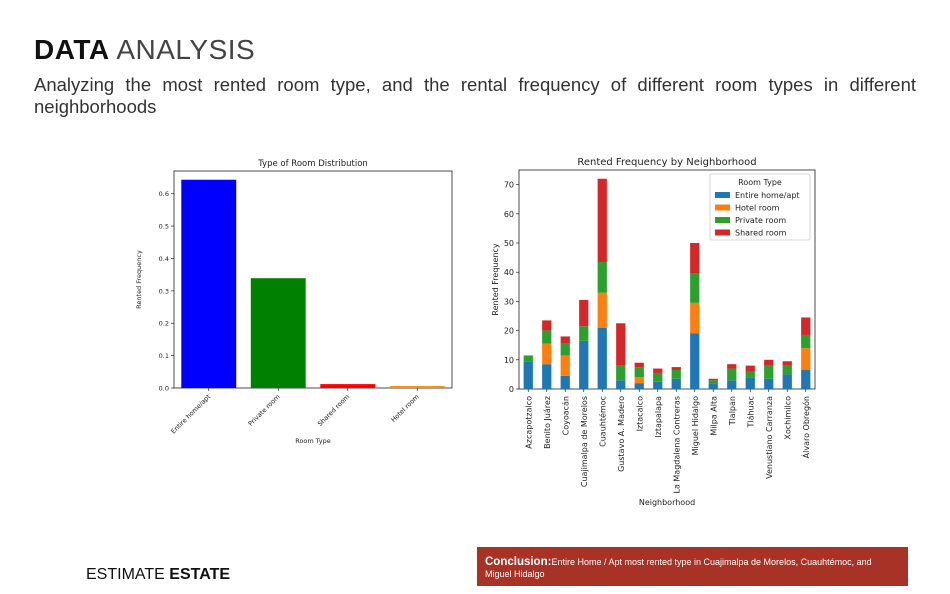  I want to click on chart2-legend-frame, so click(760, 207).